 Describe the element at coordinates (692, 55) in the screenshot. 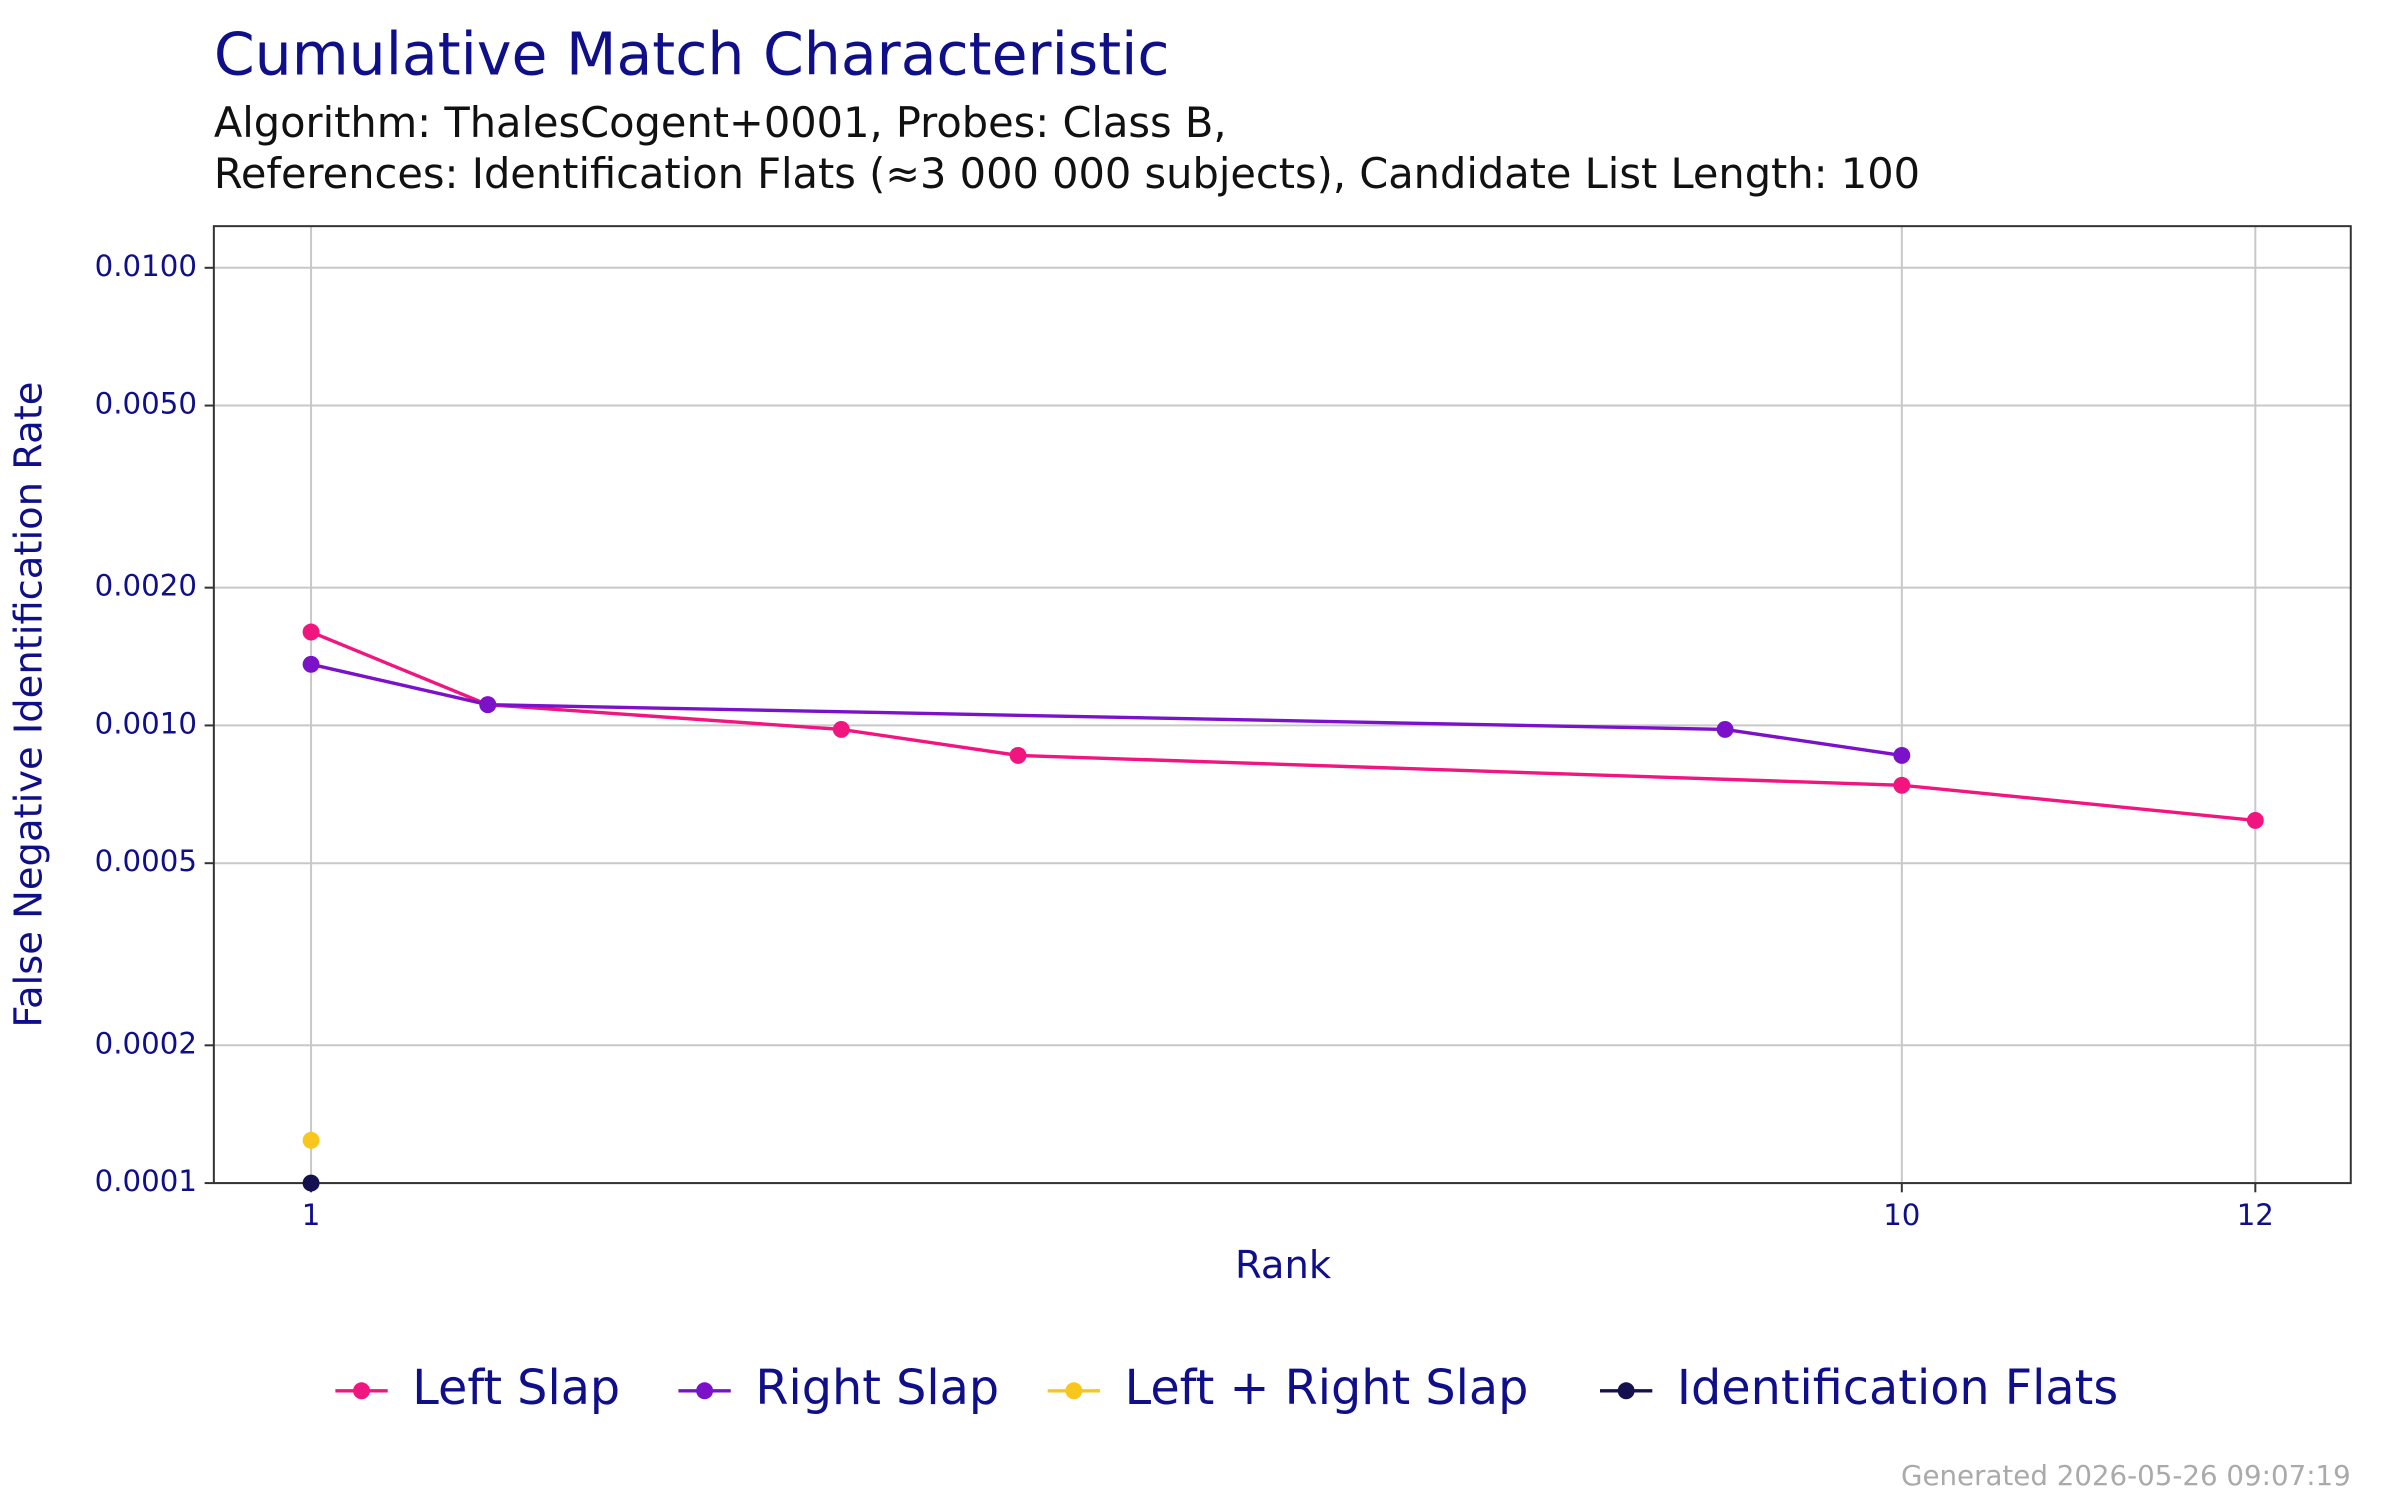

I see `chart-title: Cumulative Match Characteristic` at that location.